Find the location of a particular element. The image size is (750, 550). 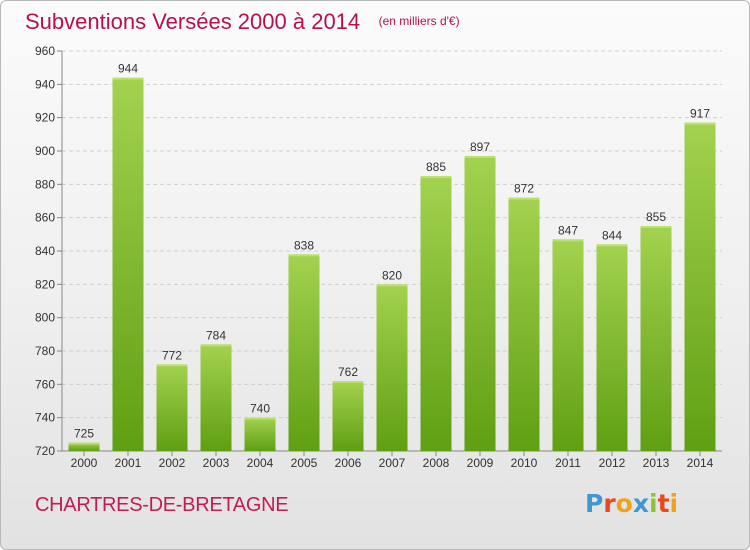

x-tick-label: 2009 is located at coordinates (480, 463).